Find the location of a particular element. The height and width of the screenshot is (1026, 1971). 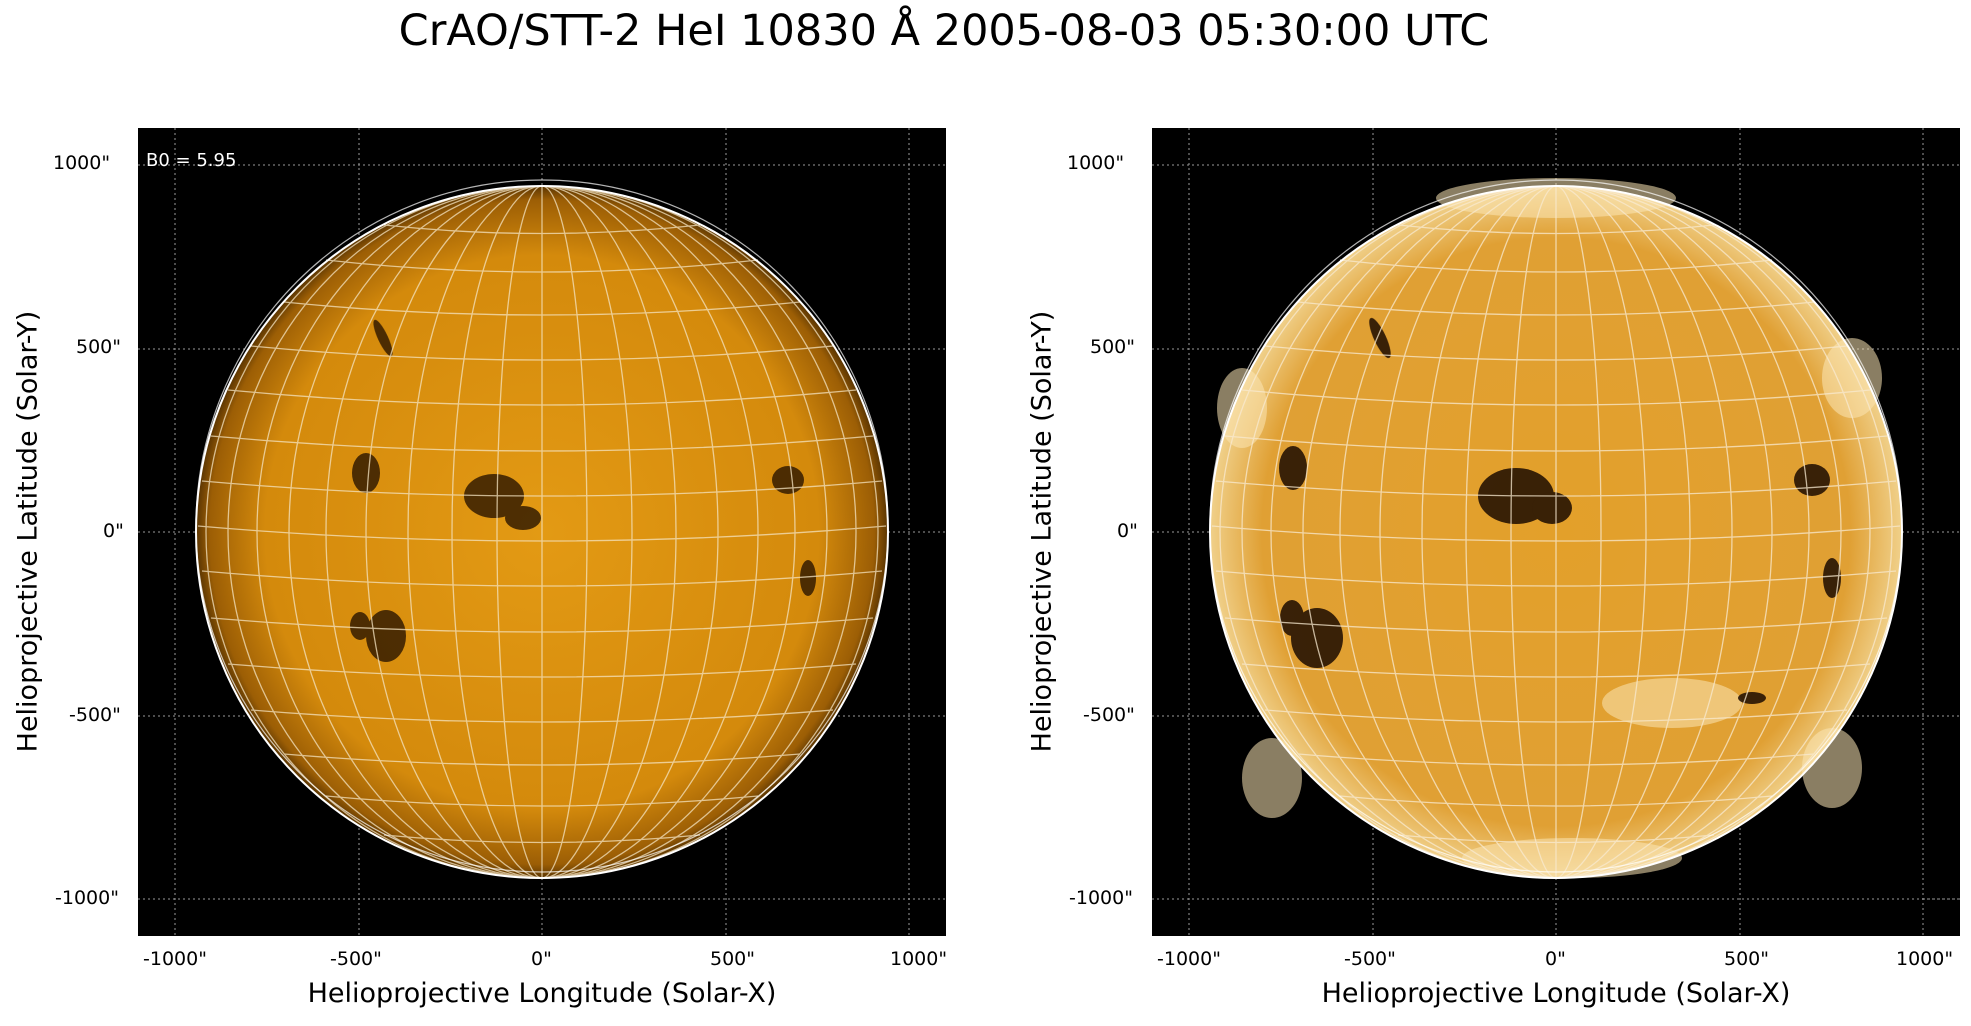

right-xtick-0: 0" is located at coordinates (1555, 959).